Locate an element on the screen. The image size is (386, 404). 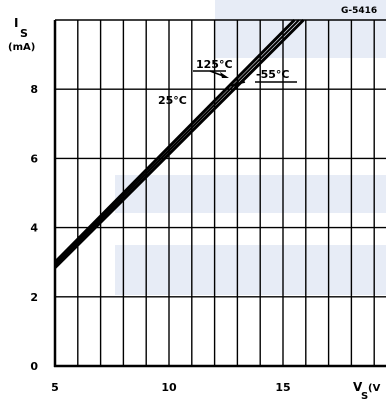
x-axis-label-main: V is located at coordinates (358, 387).